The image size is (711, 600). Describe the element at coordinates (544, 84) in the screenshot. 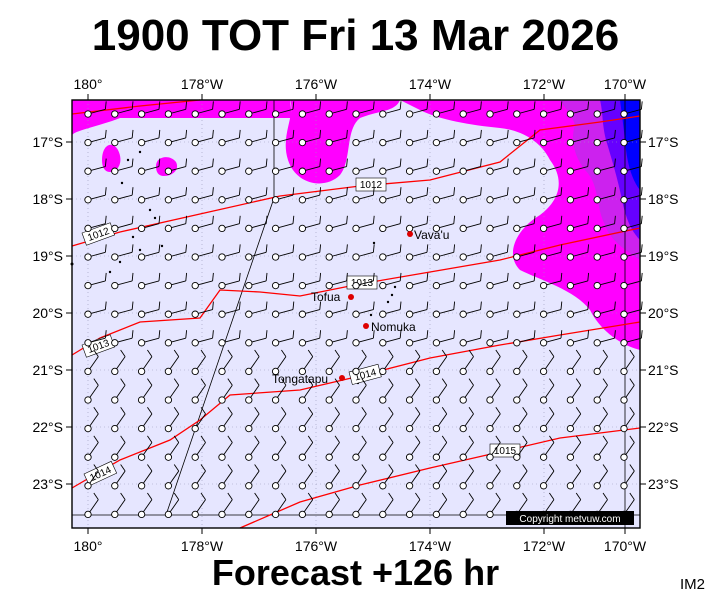

I see `lon-label: 172°W` at that location.